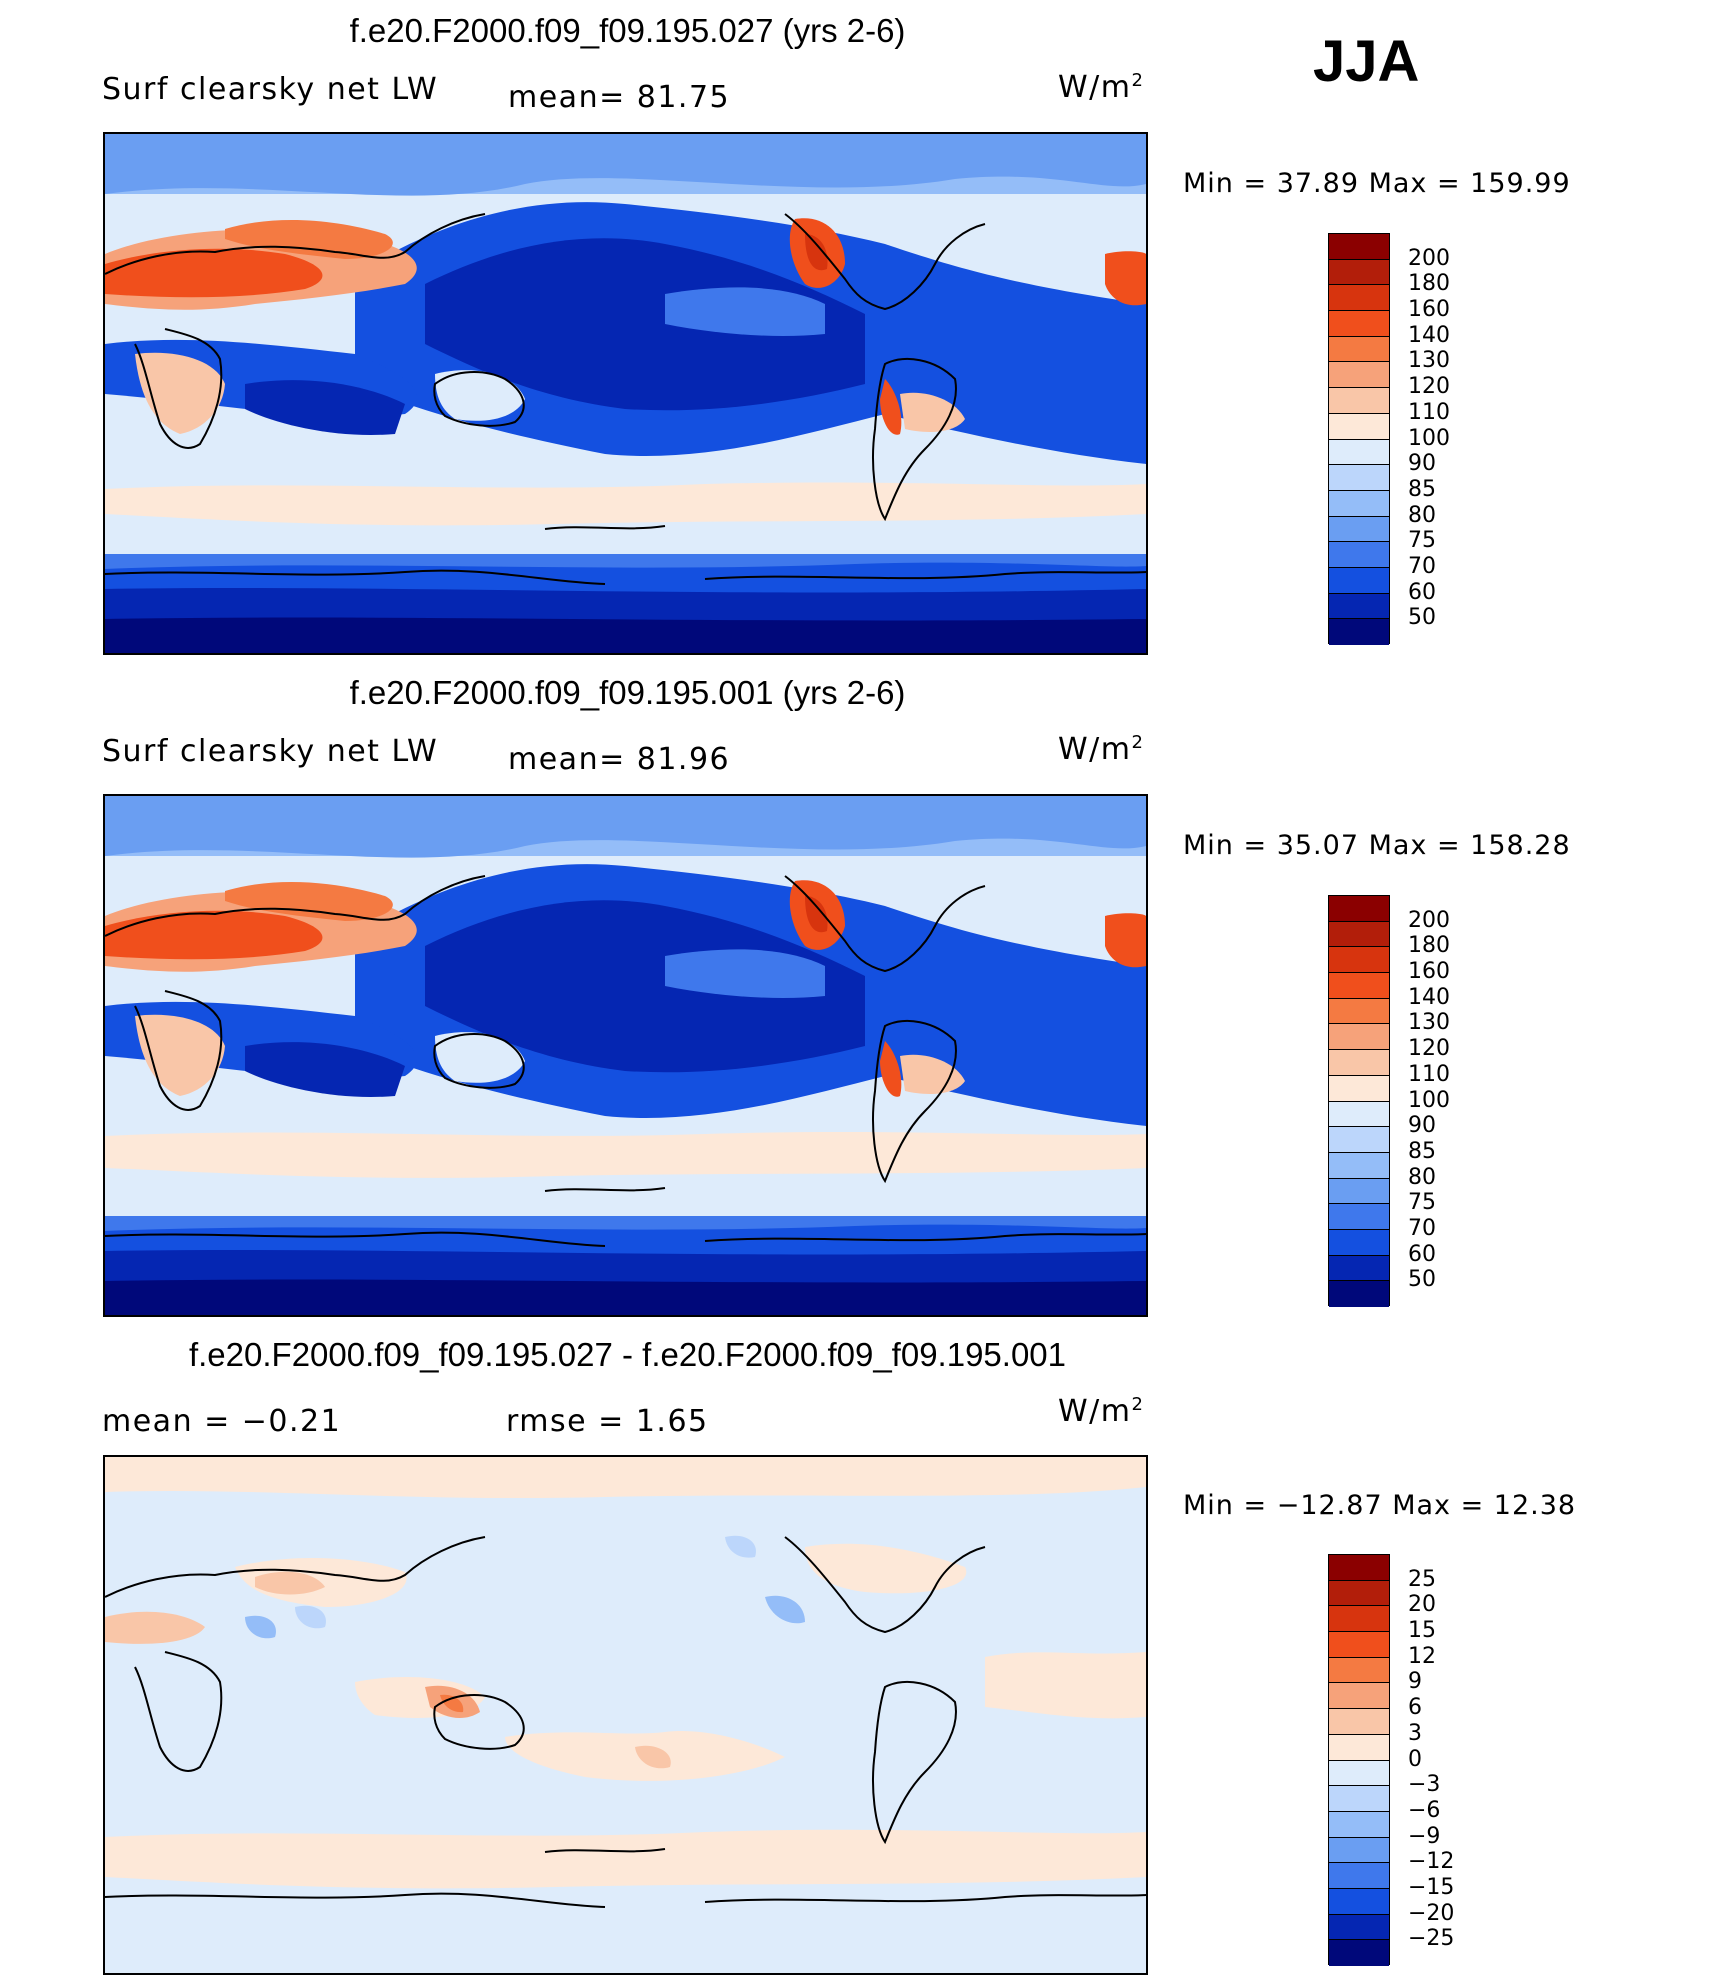 The image size is (1710, 1979). I want to click on colorbar-label: −12, so click(1431, 1862).